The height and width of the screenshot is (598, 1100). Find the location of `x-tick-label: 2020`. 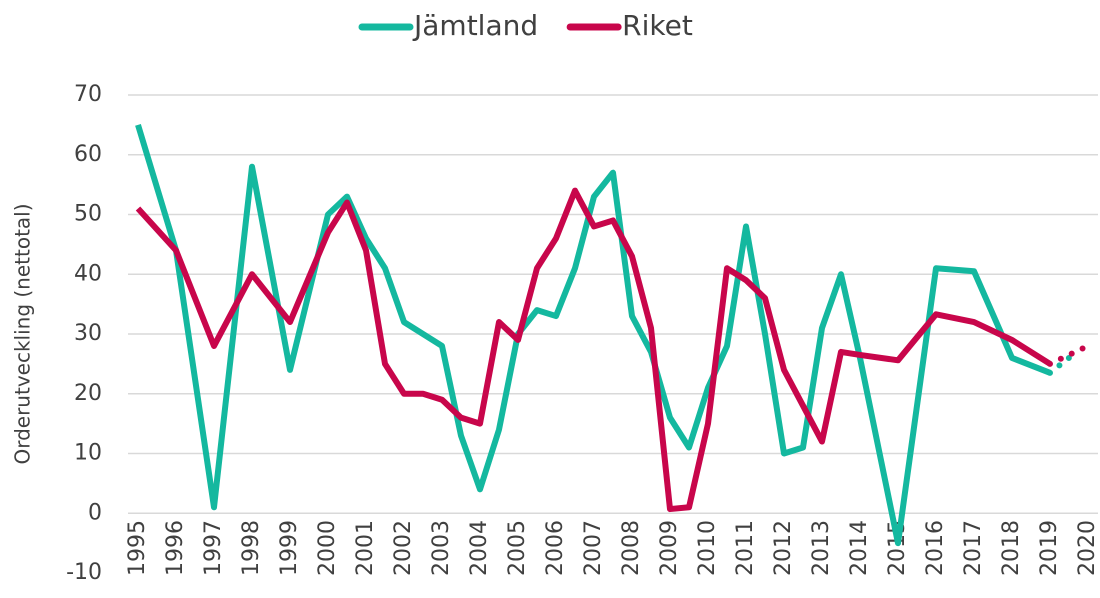

x-tick-label: 2020 is located at coordinates (1087, 548).